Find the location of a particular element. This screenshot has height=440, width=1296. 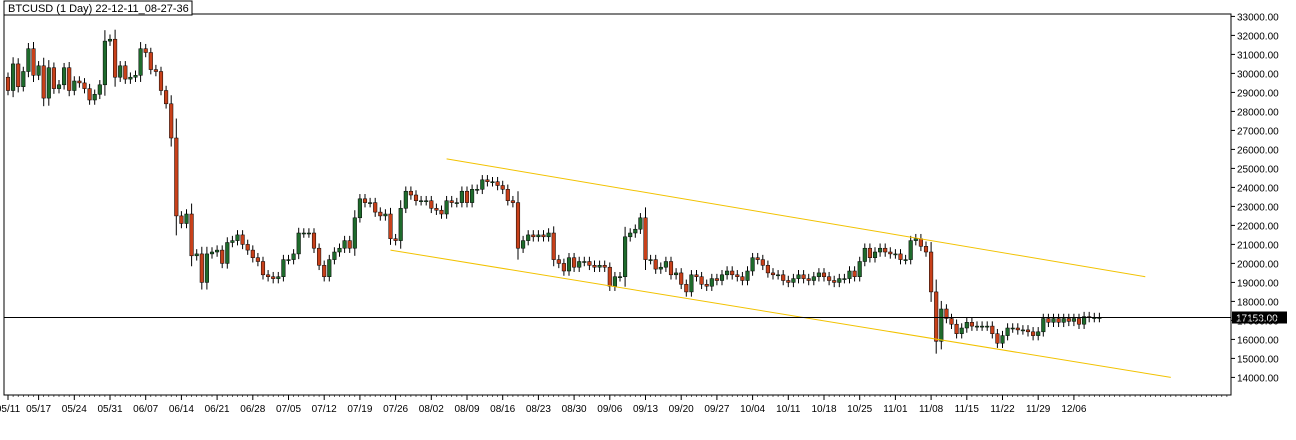

x-tick-label: 11/22 is located at coordinates (1002, 409).